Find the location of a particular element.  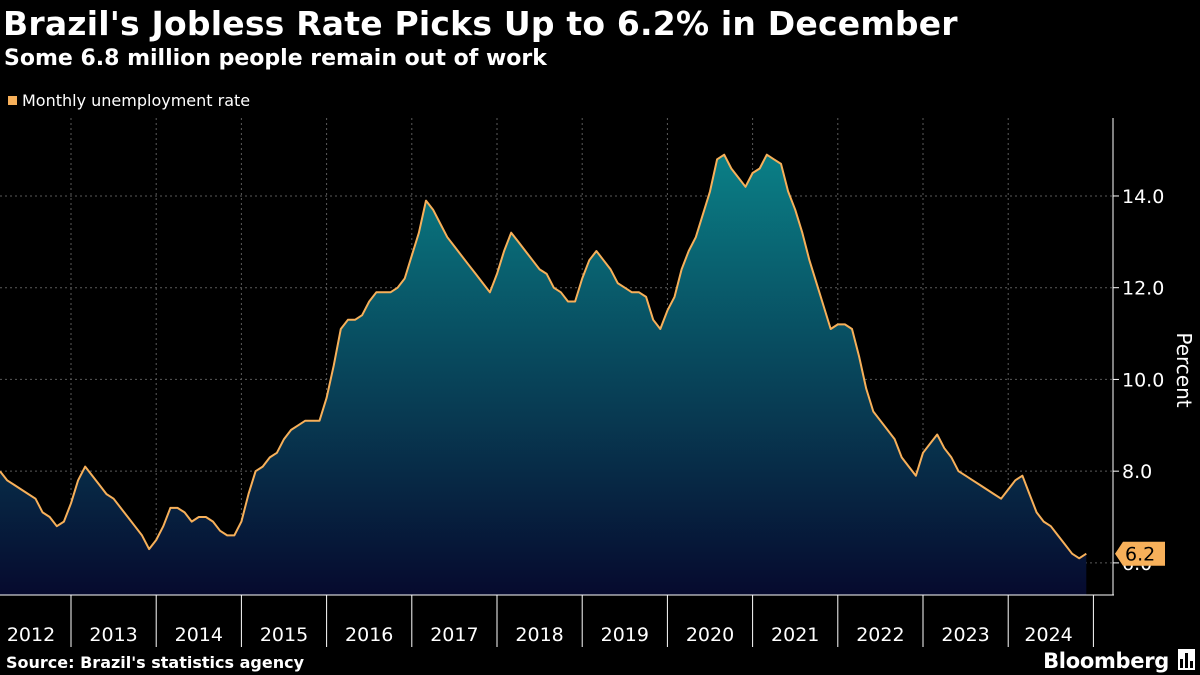

x-tick-label: 2017 is located at coordinates (454, 635).